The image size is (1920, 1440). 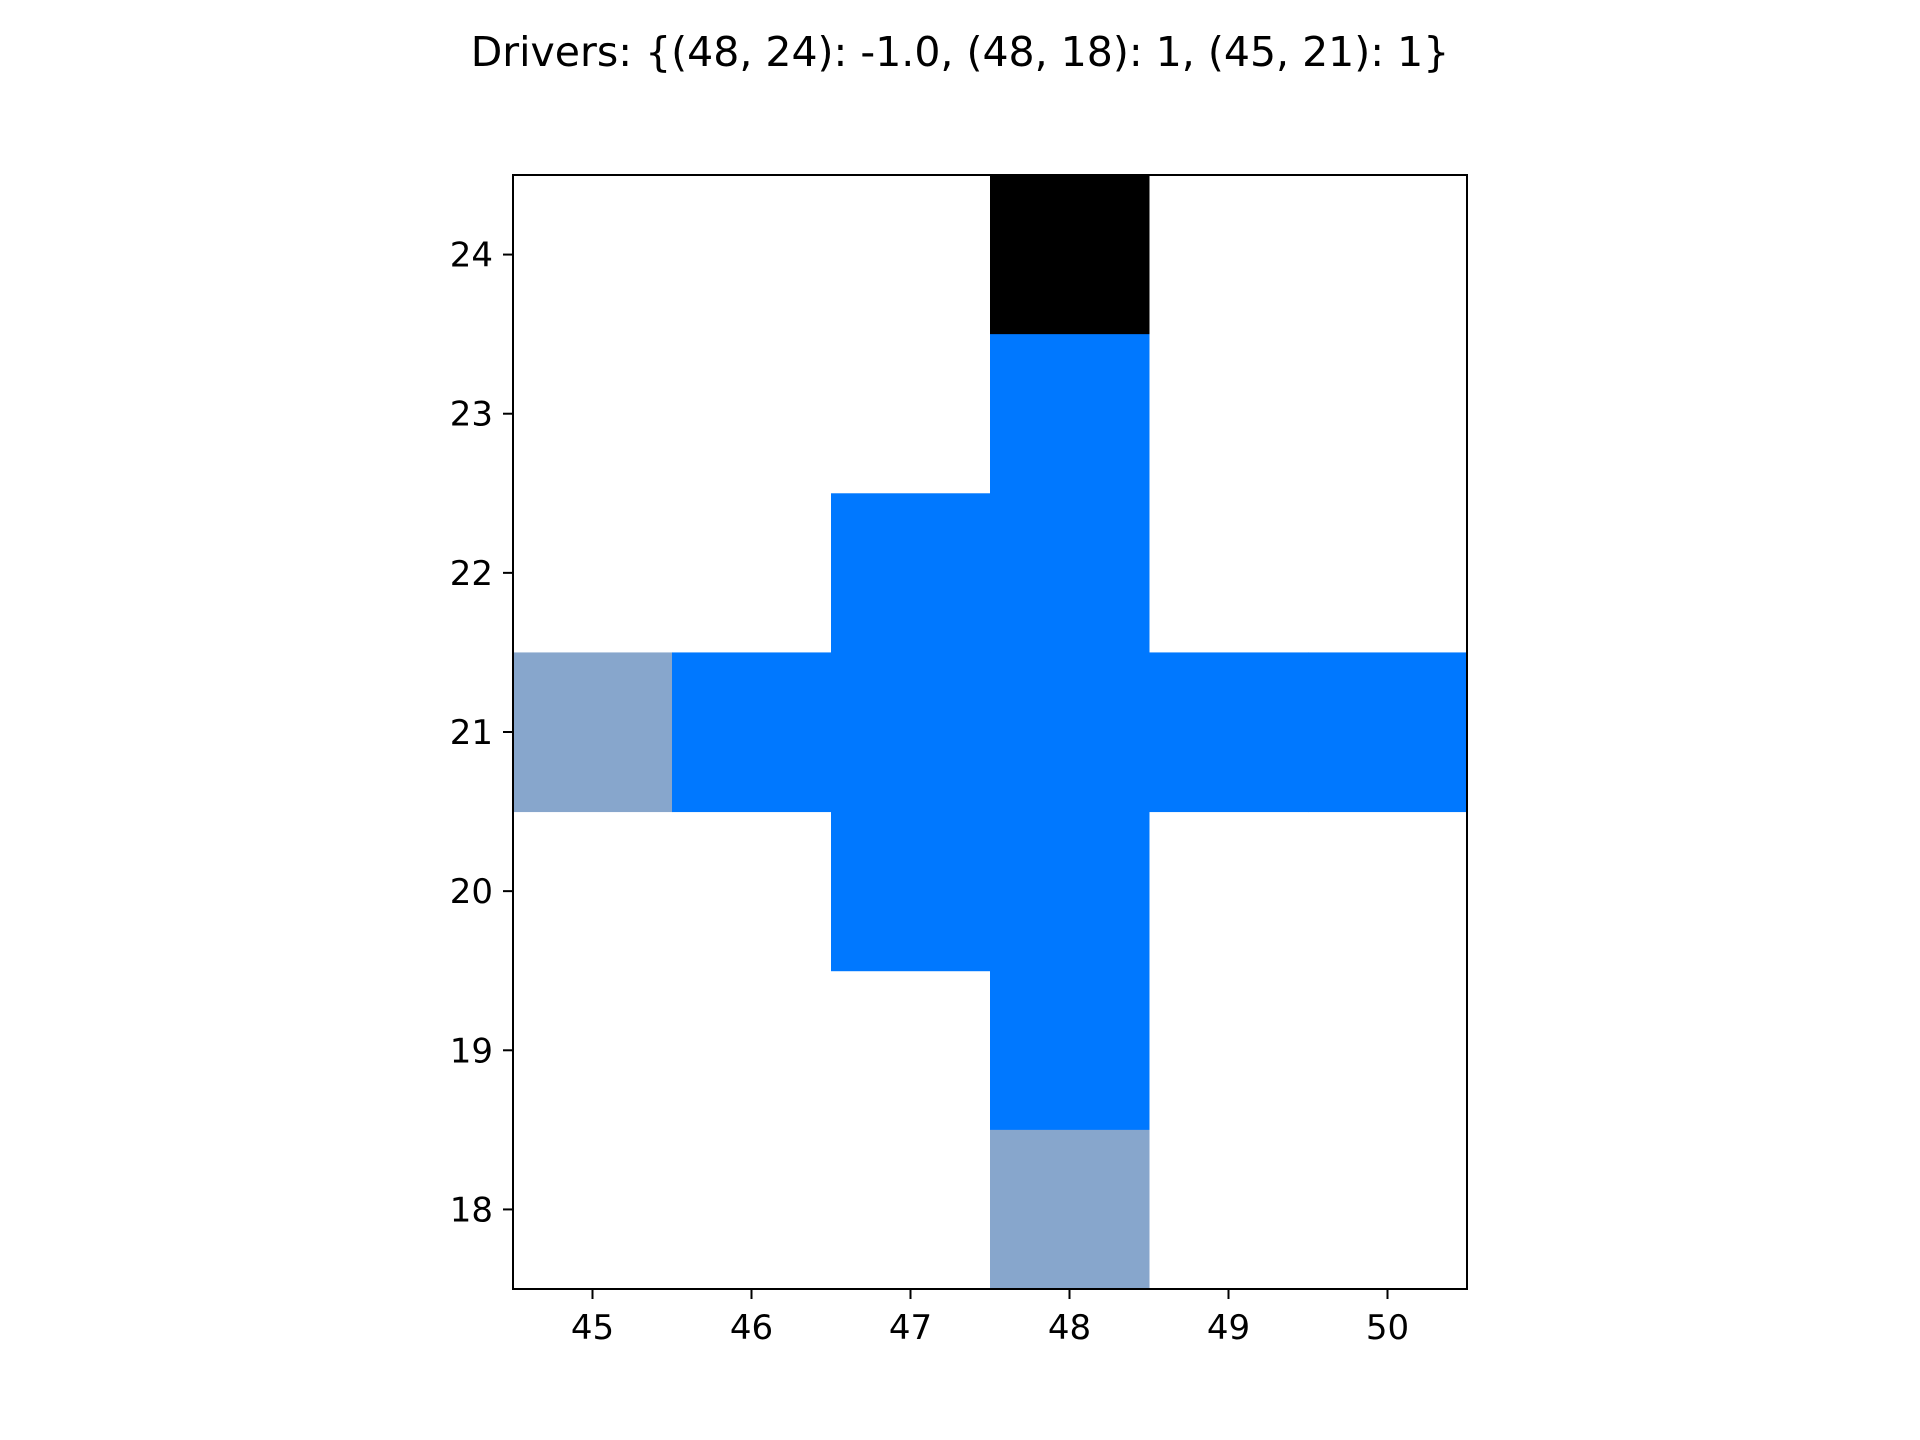 What do you see at coordinates (990, 1318) in the screenshot?
I see `x-axis: 45 46 47 48 49 50` at bounding box center [990, 1318].